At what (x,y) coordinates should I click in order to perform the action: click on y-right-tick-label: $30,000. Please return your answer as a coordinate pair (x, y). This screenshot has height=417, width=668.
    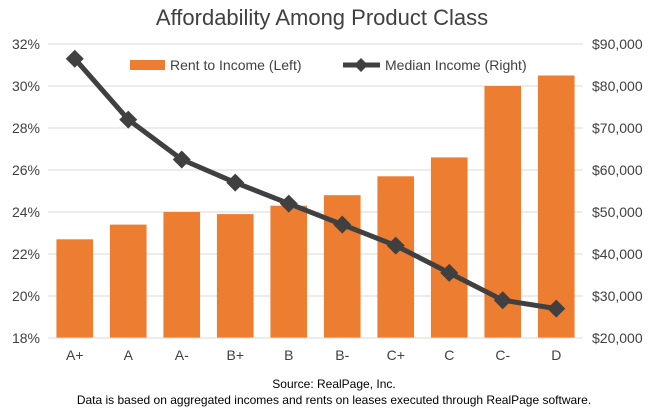
    Looking at the image, I should click on (617, 296).